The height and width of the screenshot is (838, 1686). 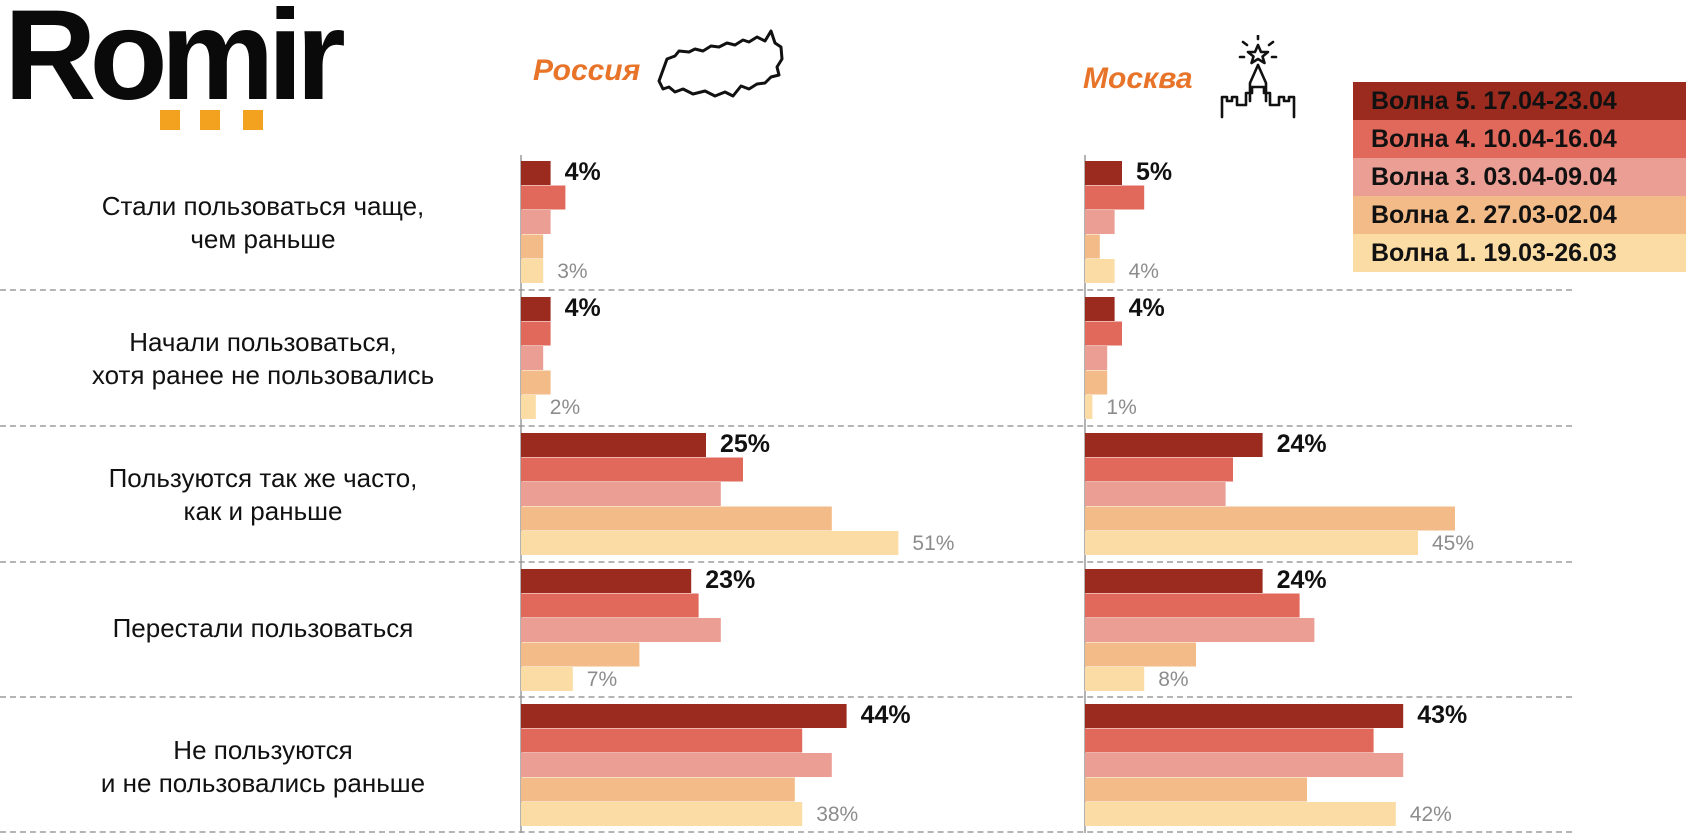 What do you see at coordinates (565, 407) in the screenshot?
I see `data-label-wave-1: 2%` at bounding box center [565, 407].